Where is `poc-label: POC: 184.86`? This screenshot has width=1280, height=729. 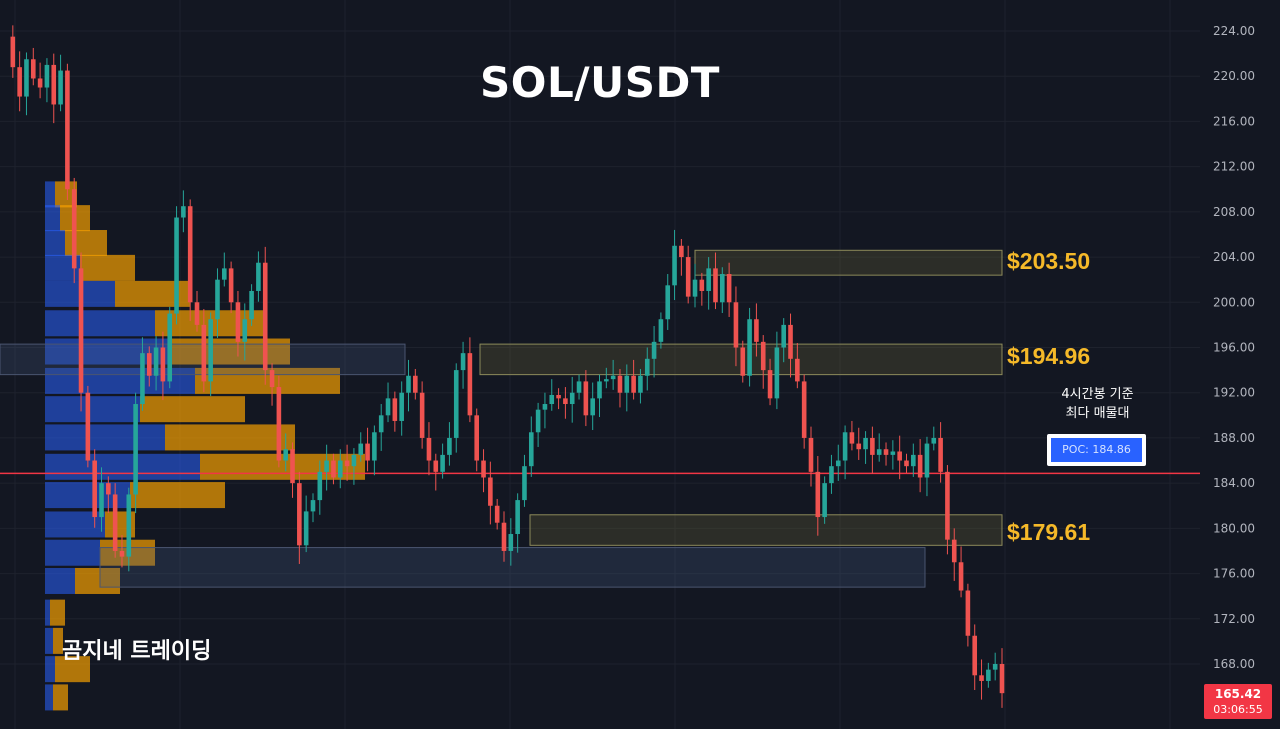 poc-label: POC: 184.86 is located at coordinates (1096, 450).